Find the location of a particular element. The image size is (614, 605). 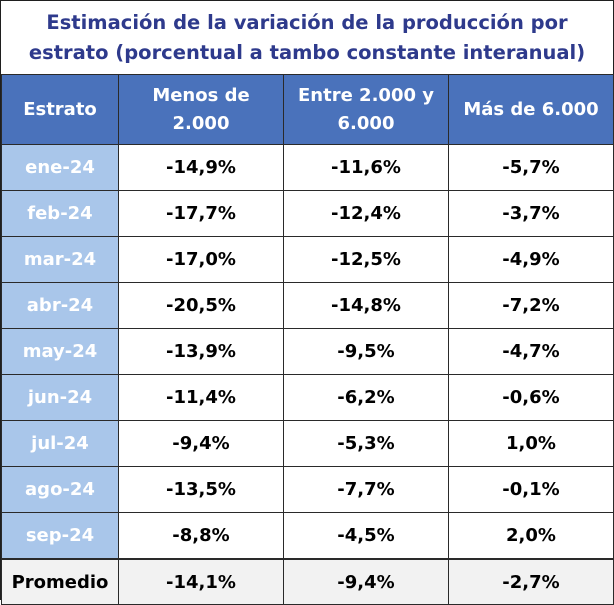

value-cell: -4,7% is located at coordinates (531, 351).